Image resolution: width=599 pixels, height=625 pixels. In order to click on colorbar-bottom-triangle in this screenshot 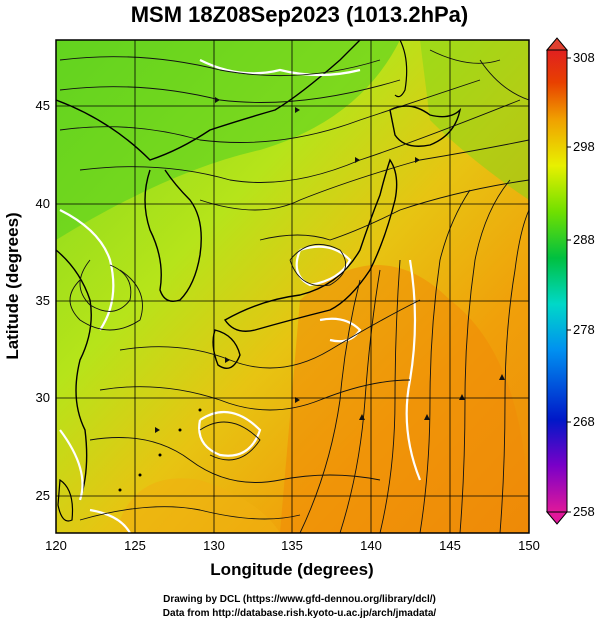, I will do `click(557, 518)`.